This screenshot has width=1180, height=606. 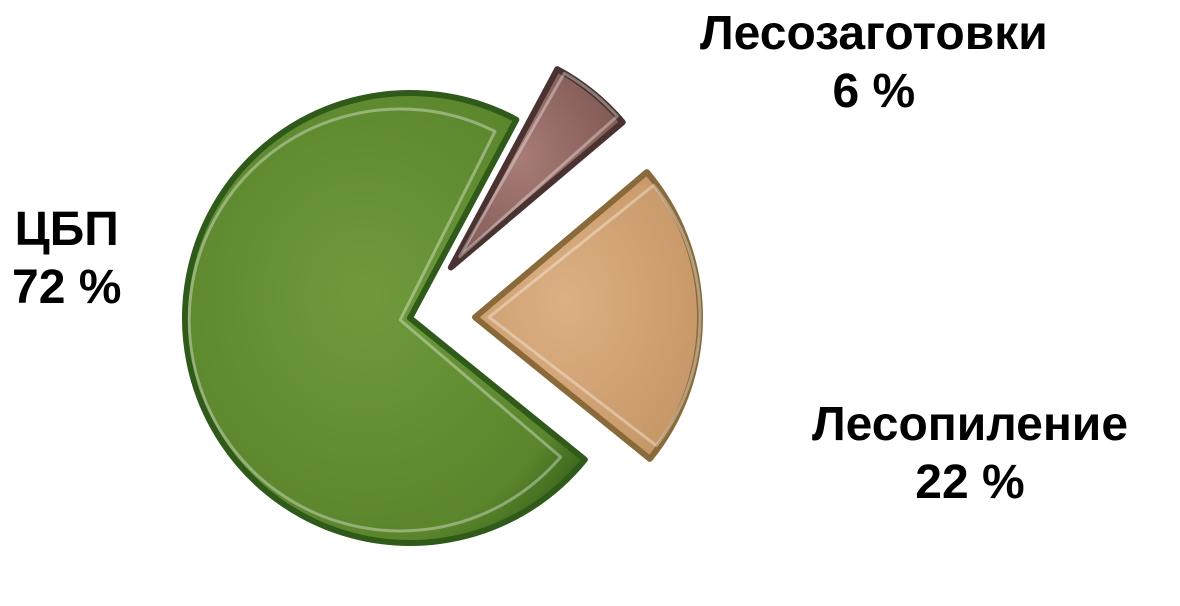 I want to click on label-lesopilenie: Лесопиление 22 %, so click(x=970, y=454).